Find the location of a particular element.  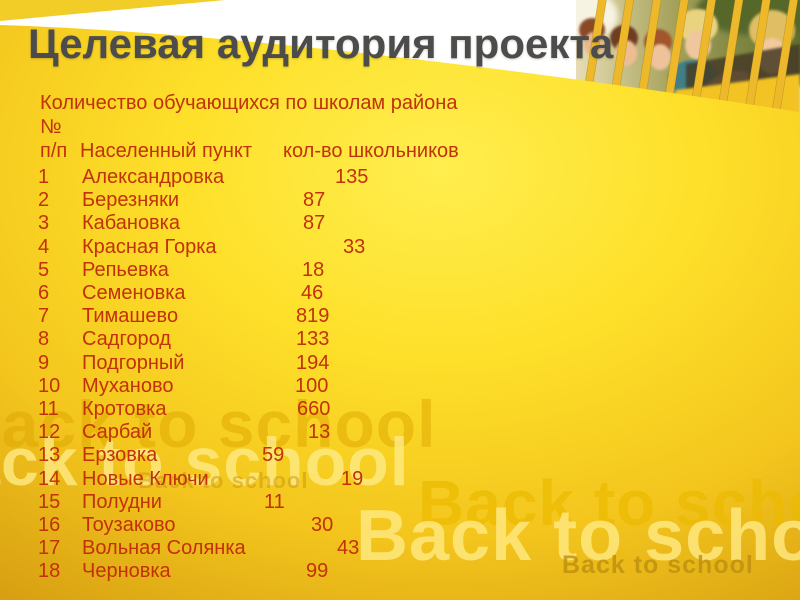

table-row: 4 Красная Горка 33 is located at coordinates (400, 247).